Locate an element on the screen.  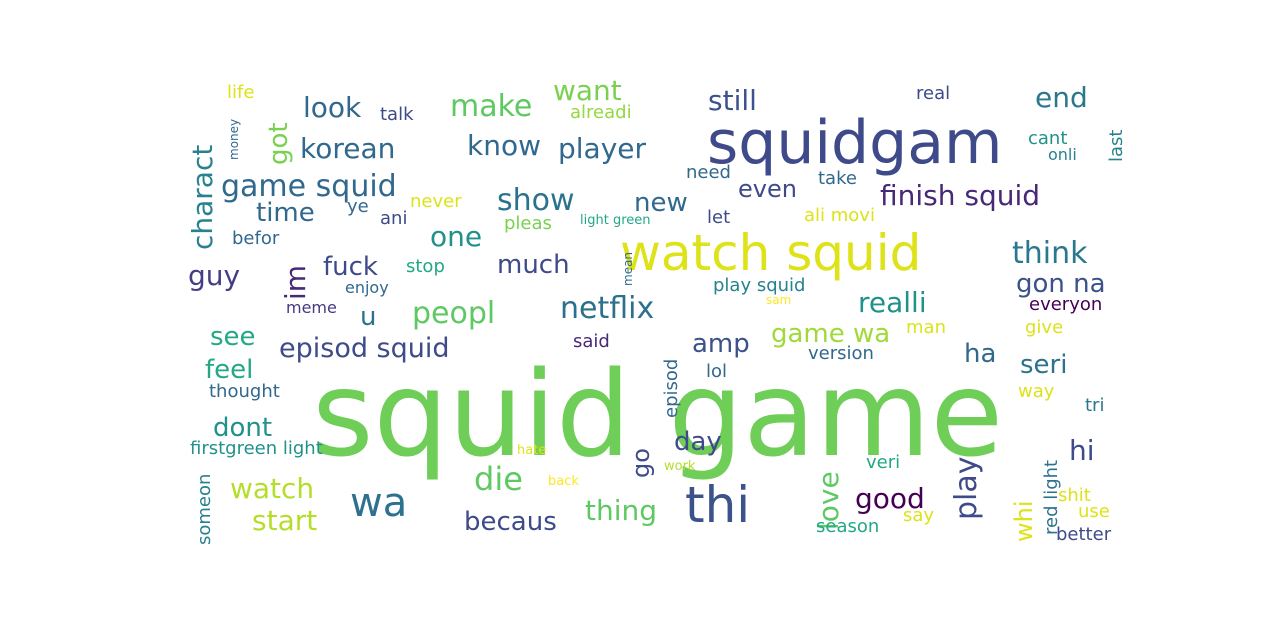
word-korean: korean is located at coordinates (347, 148).